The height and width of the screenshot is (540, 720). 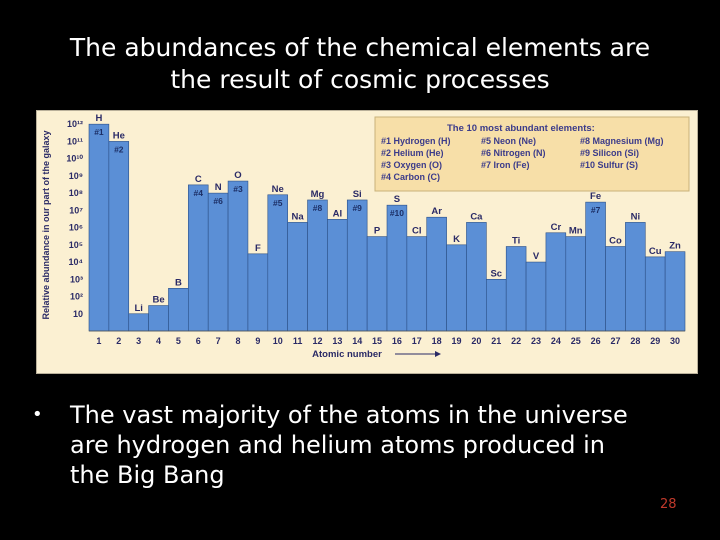 I want to click on x-tick-label: 7, so click(x=218, y=341).